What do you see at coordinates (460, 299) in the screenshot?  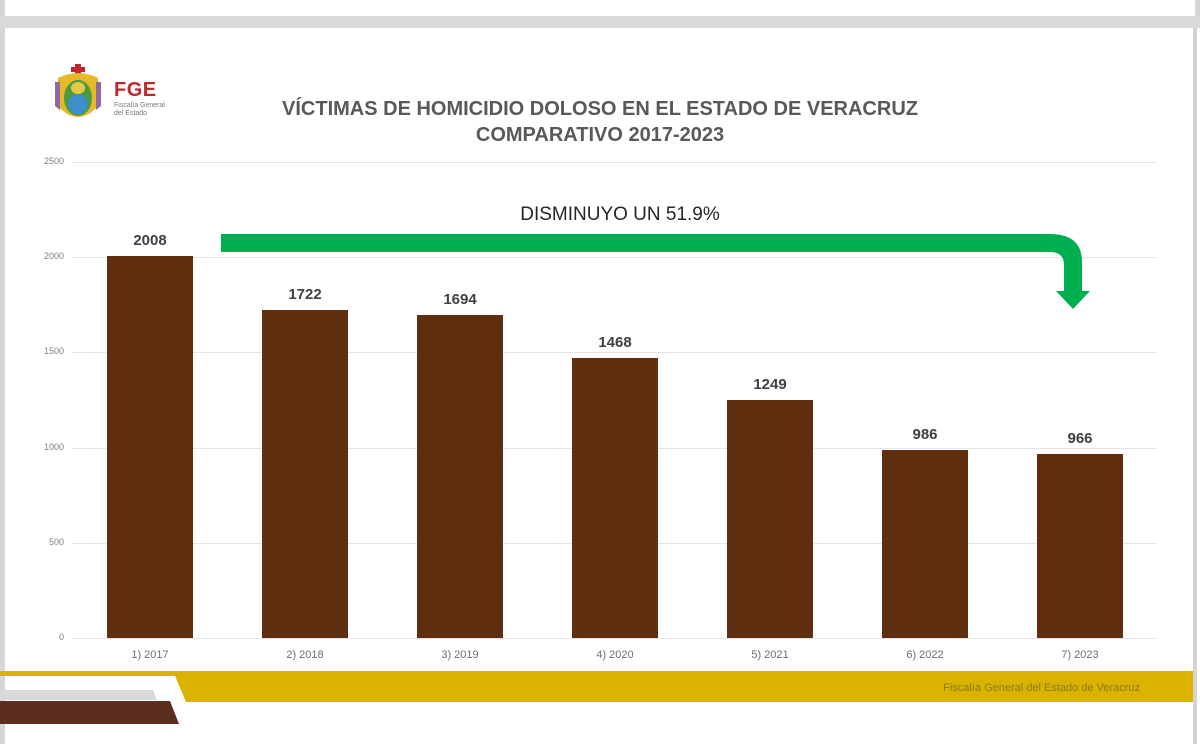 I see `bar-value-label: 1694` at bounding box center [460, 299].